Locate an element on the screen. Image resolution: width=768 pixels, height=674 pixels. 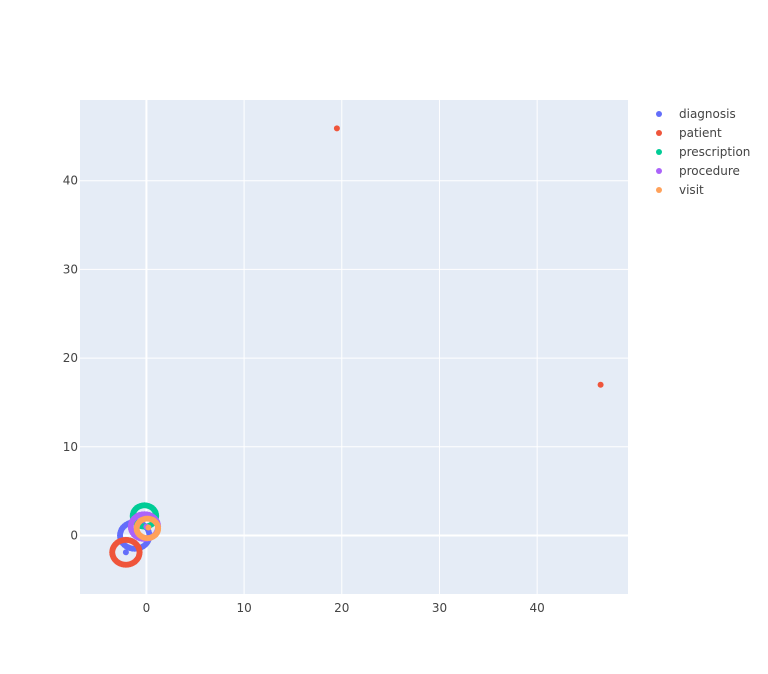
series-visit is located at coordinates (147, 528).